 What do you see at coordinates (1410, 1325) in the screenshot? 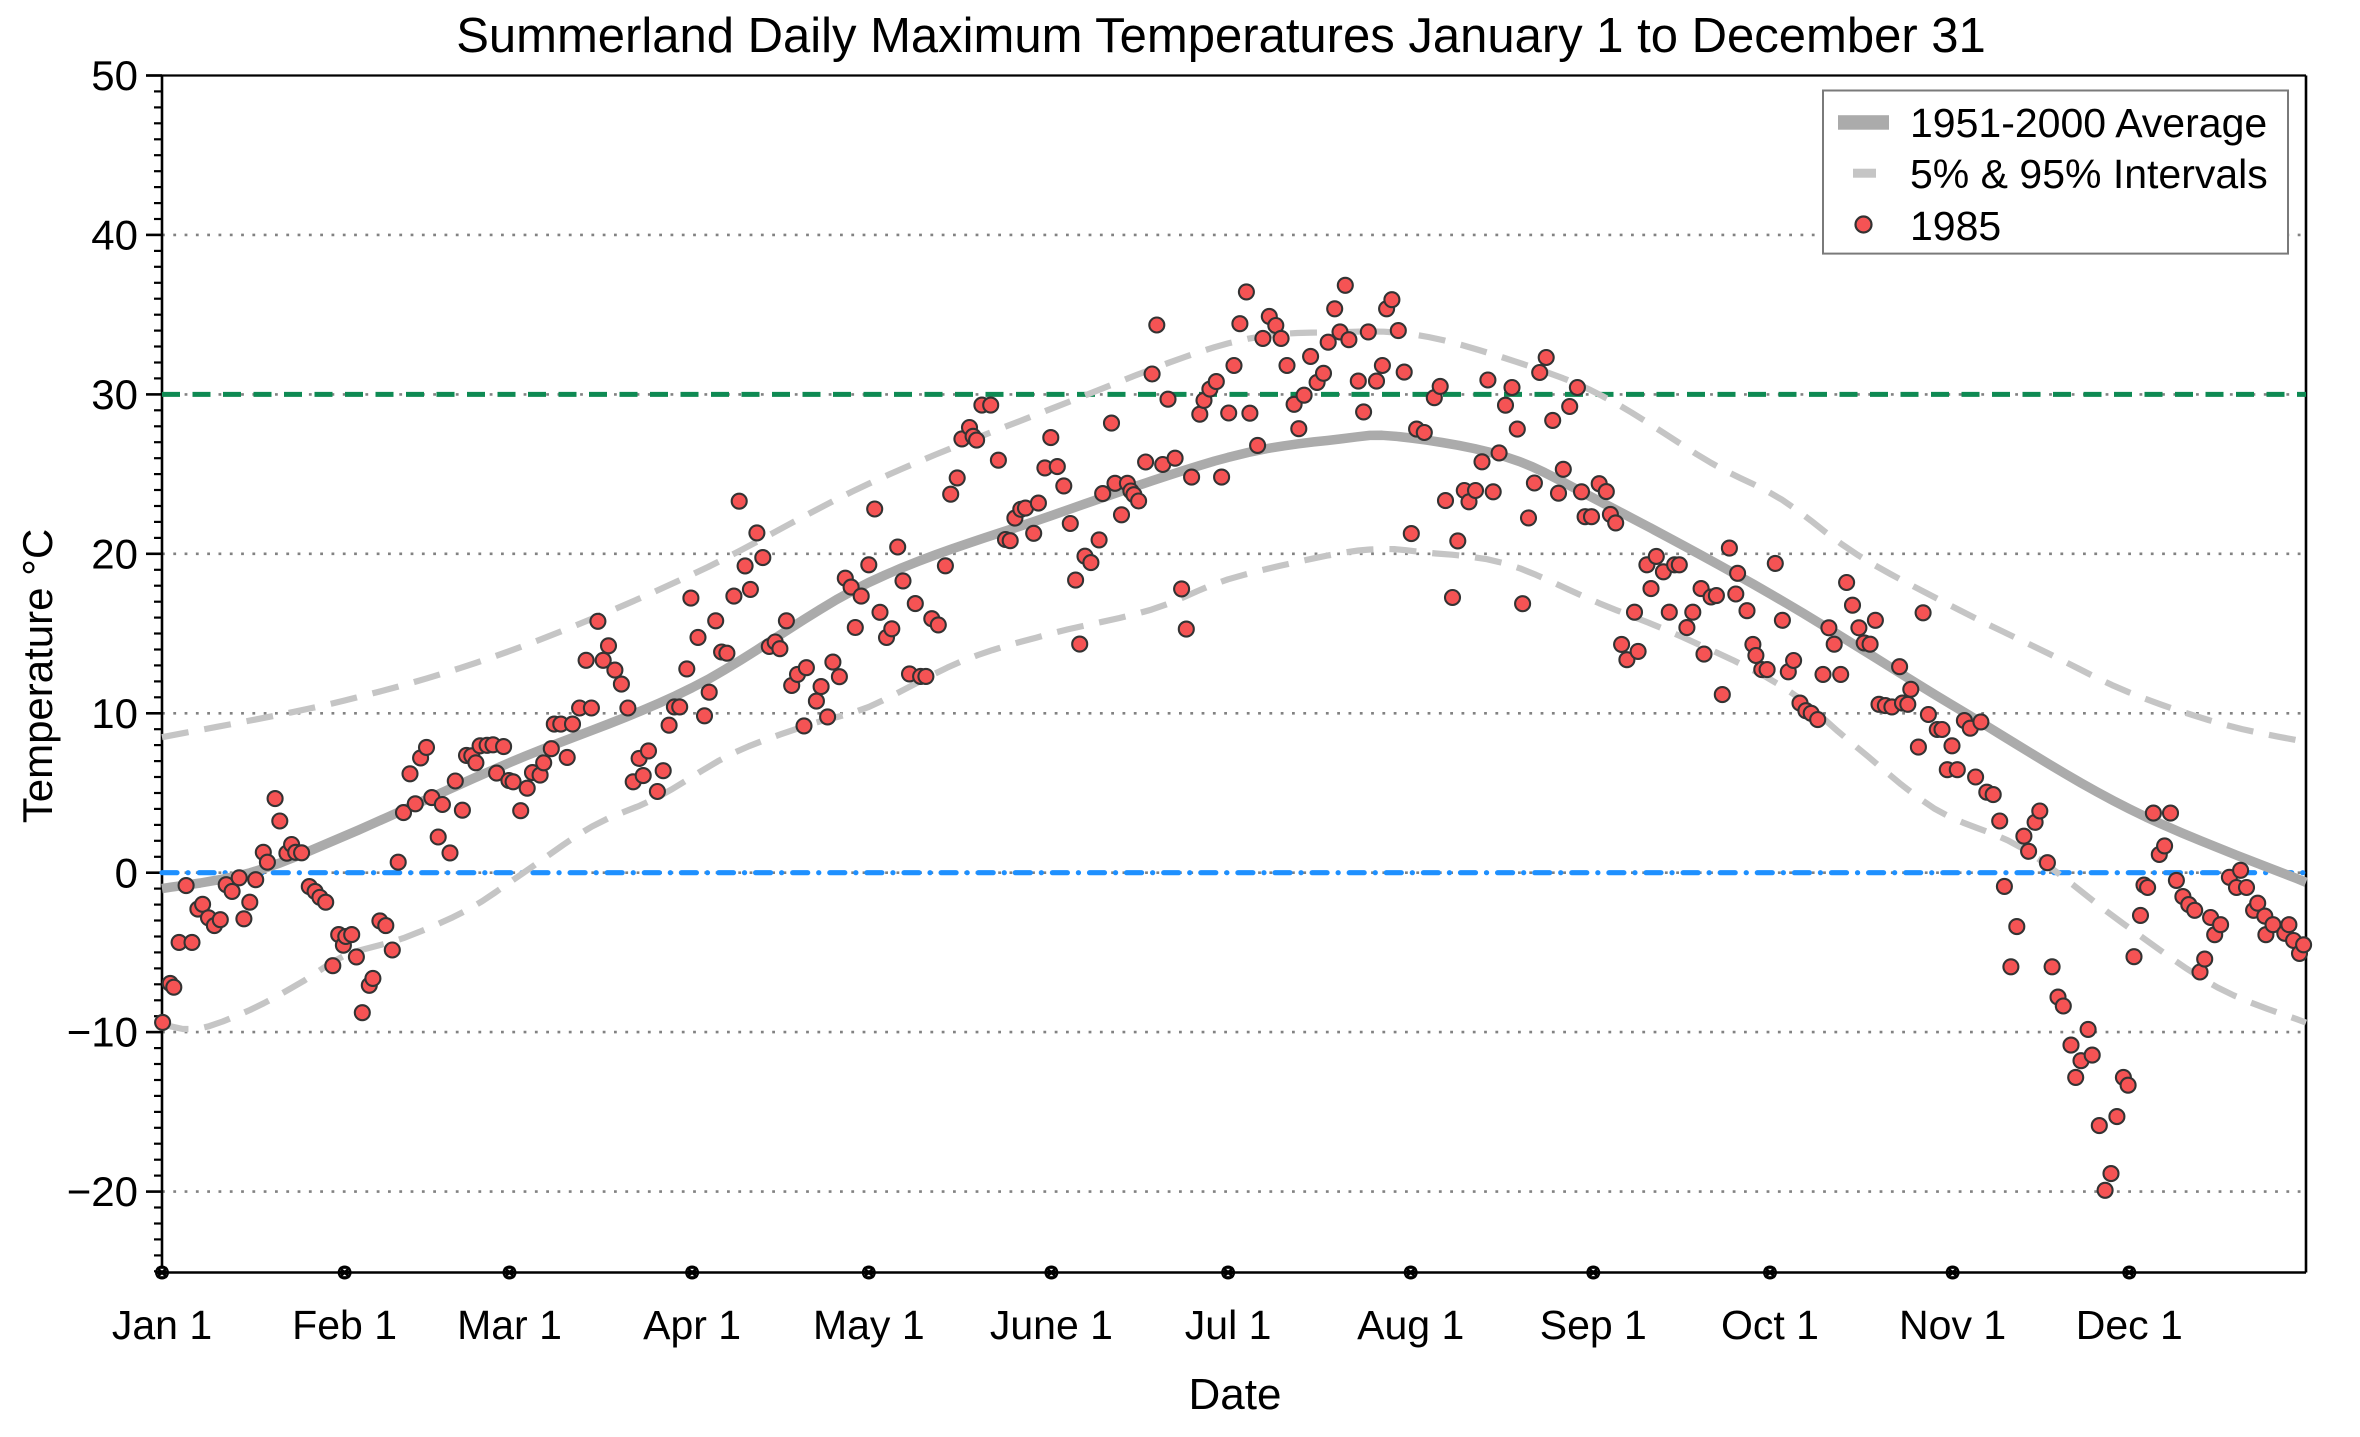
I see `svg-text: Aug 1` at bounding box center [1410, 1325].